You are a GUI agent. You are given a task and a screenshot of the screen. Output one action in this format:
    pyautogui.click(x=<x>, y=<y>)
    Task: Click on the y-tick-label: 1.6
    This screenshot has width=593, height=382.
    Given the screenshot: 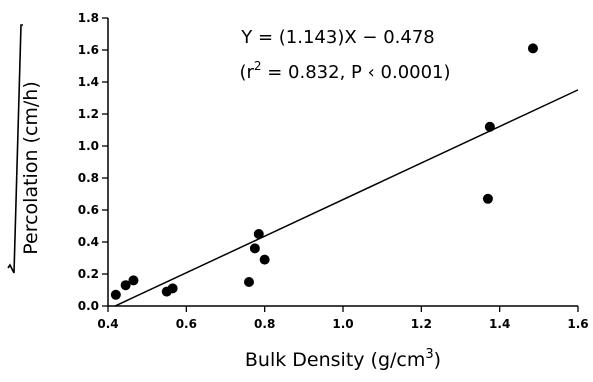 What is the action you would take?
    pyautogui.click(x=88, y=50)
    